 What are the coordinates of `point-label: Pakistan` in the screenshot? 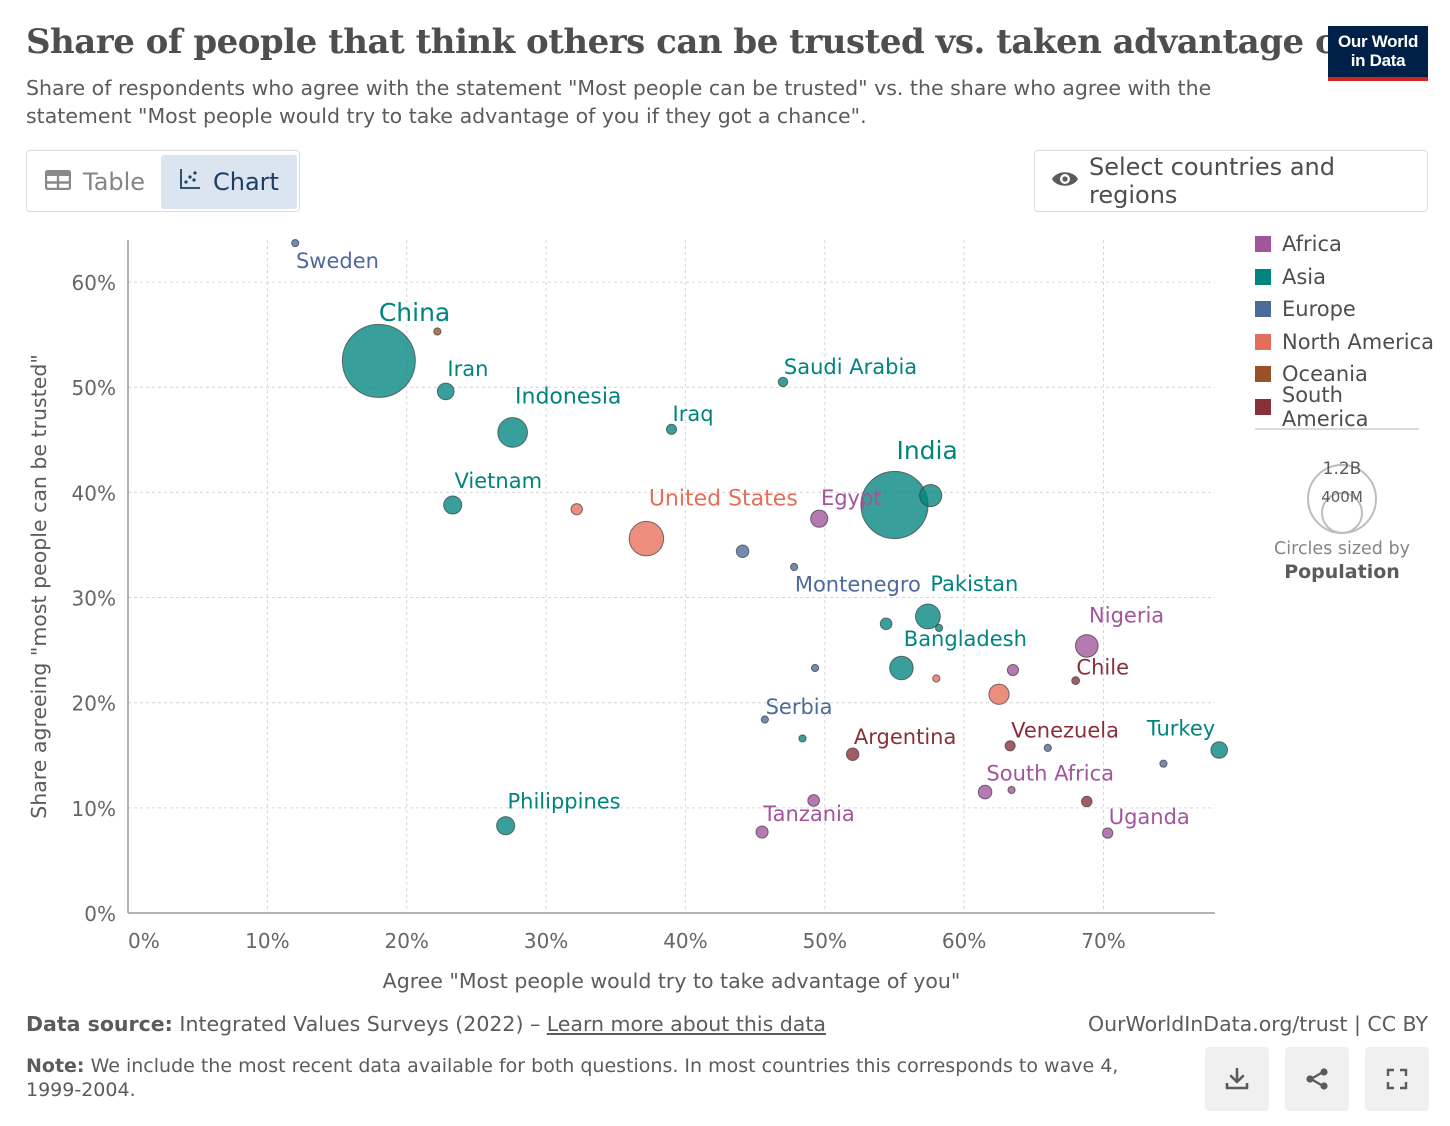 It's located at (974, 584).